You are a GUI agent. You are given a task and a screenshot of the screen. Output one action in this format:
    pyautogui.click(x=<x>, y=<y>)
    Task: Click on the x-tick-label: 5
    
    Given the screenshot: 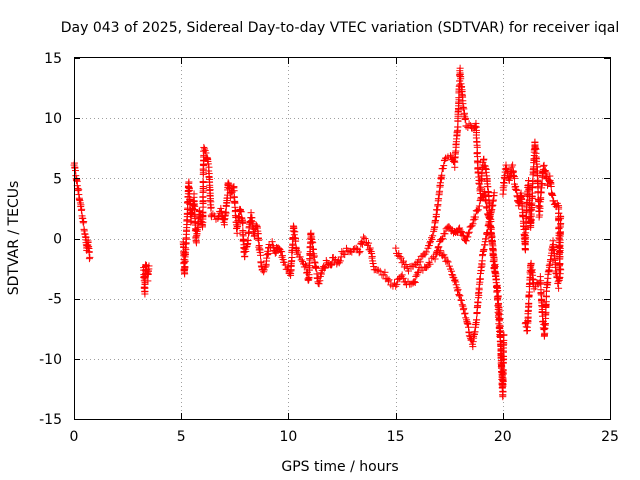 What is the action you would take?
    pyautogui.click(x=181, y=437)
    